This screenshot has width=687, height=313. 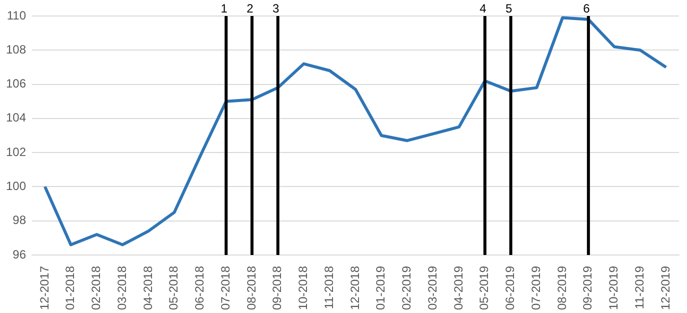 What do you see at coordinates (225, 288) in the screenshot?
I see `x-tick-label: 07-2018` at bounding box center [225, 288].